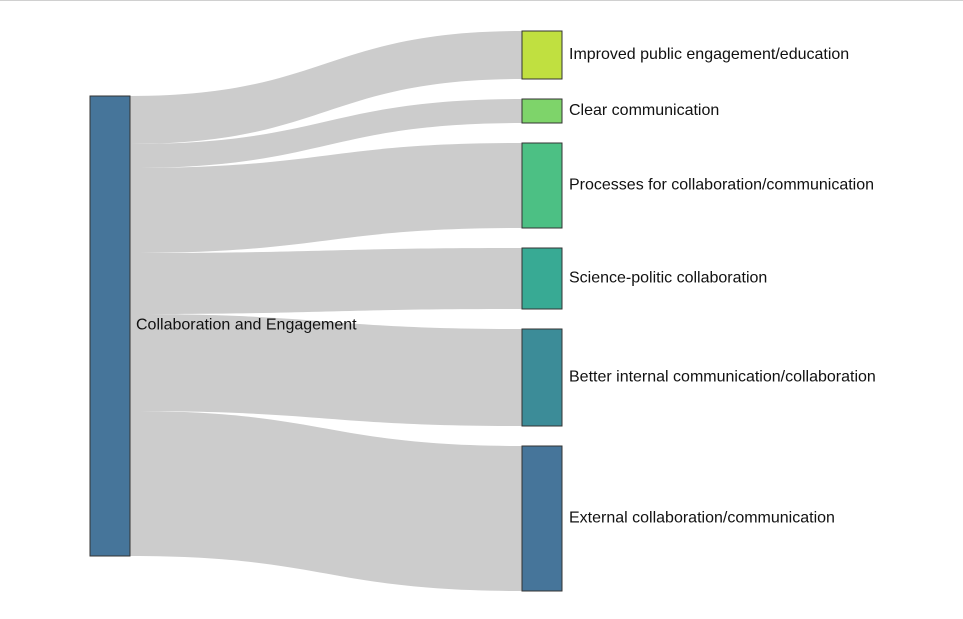 The height and width of the screenshot is (619, 963). Describe the element at coordinates (644, 110) in the screenshot. I see `target-node-label: Clear communication` at that location.